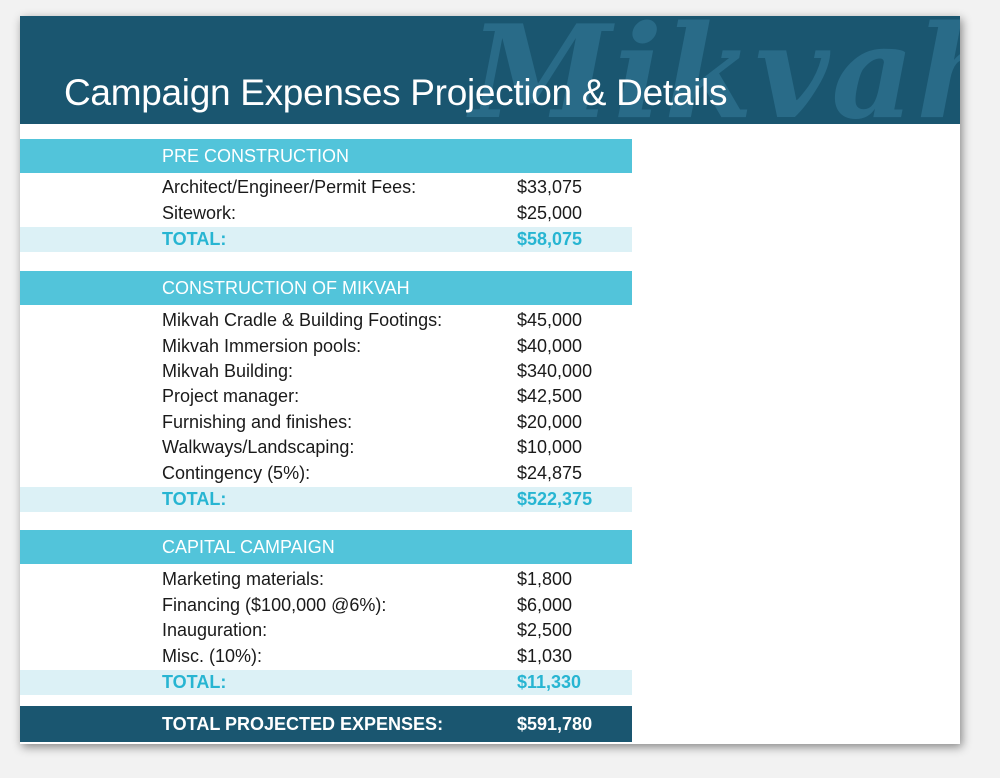  Describe the element at coordinates (396, 92) in the screenshot. I see `page-title: Campaign Expenses Projection & Details` at that location.